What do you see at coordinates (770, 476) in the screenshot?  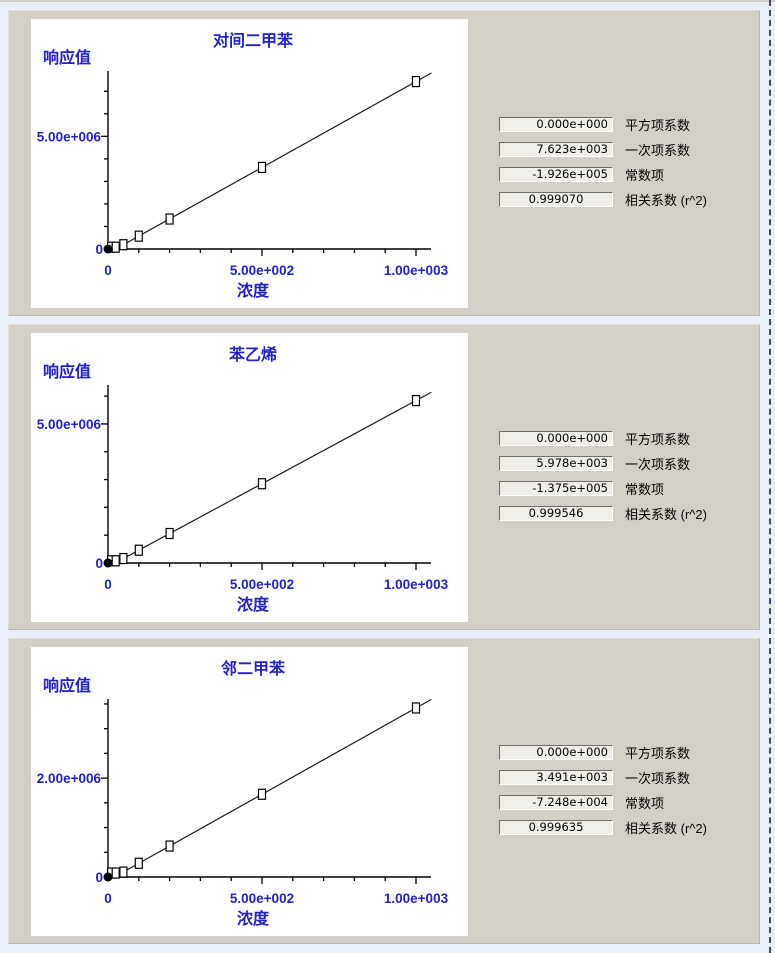 I see `print-margin-dashed-line` at bounding box center [770, 476].